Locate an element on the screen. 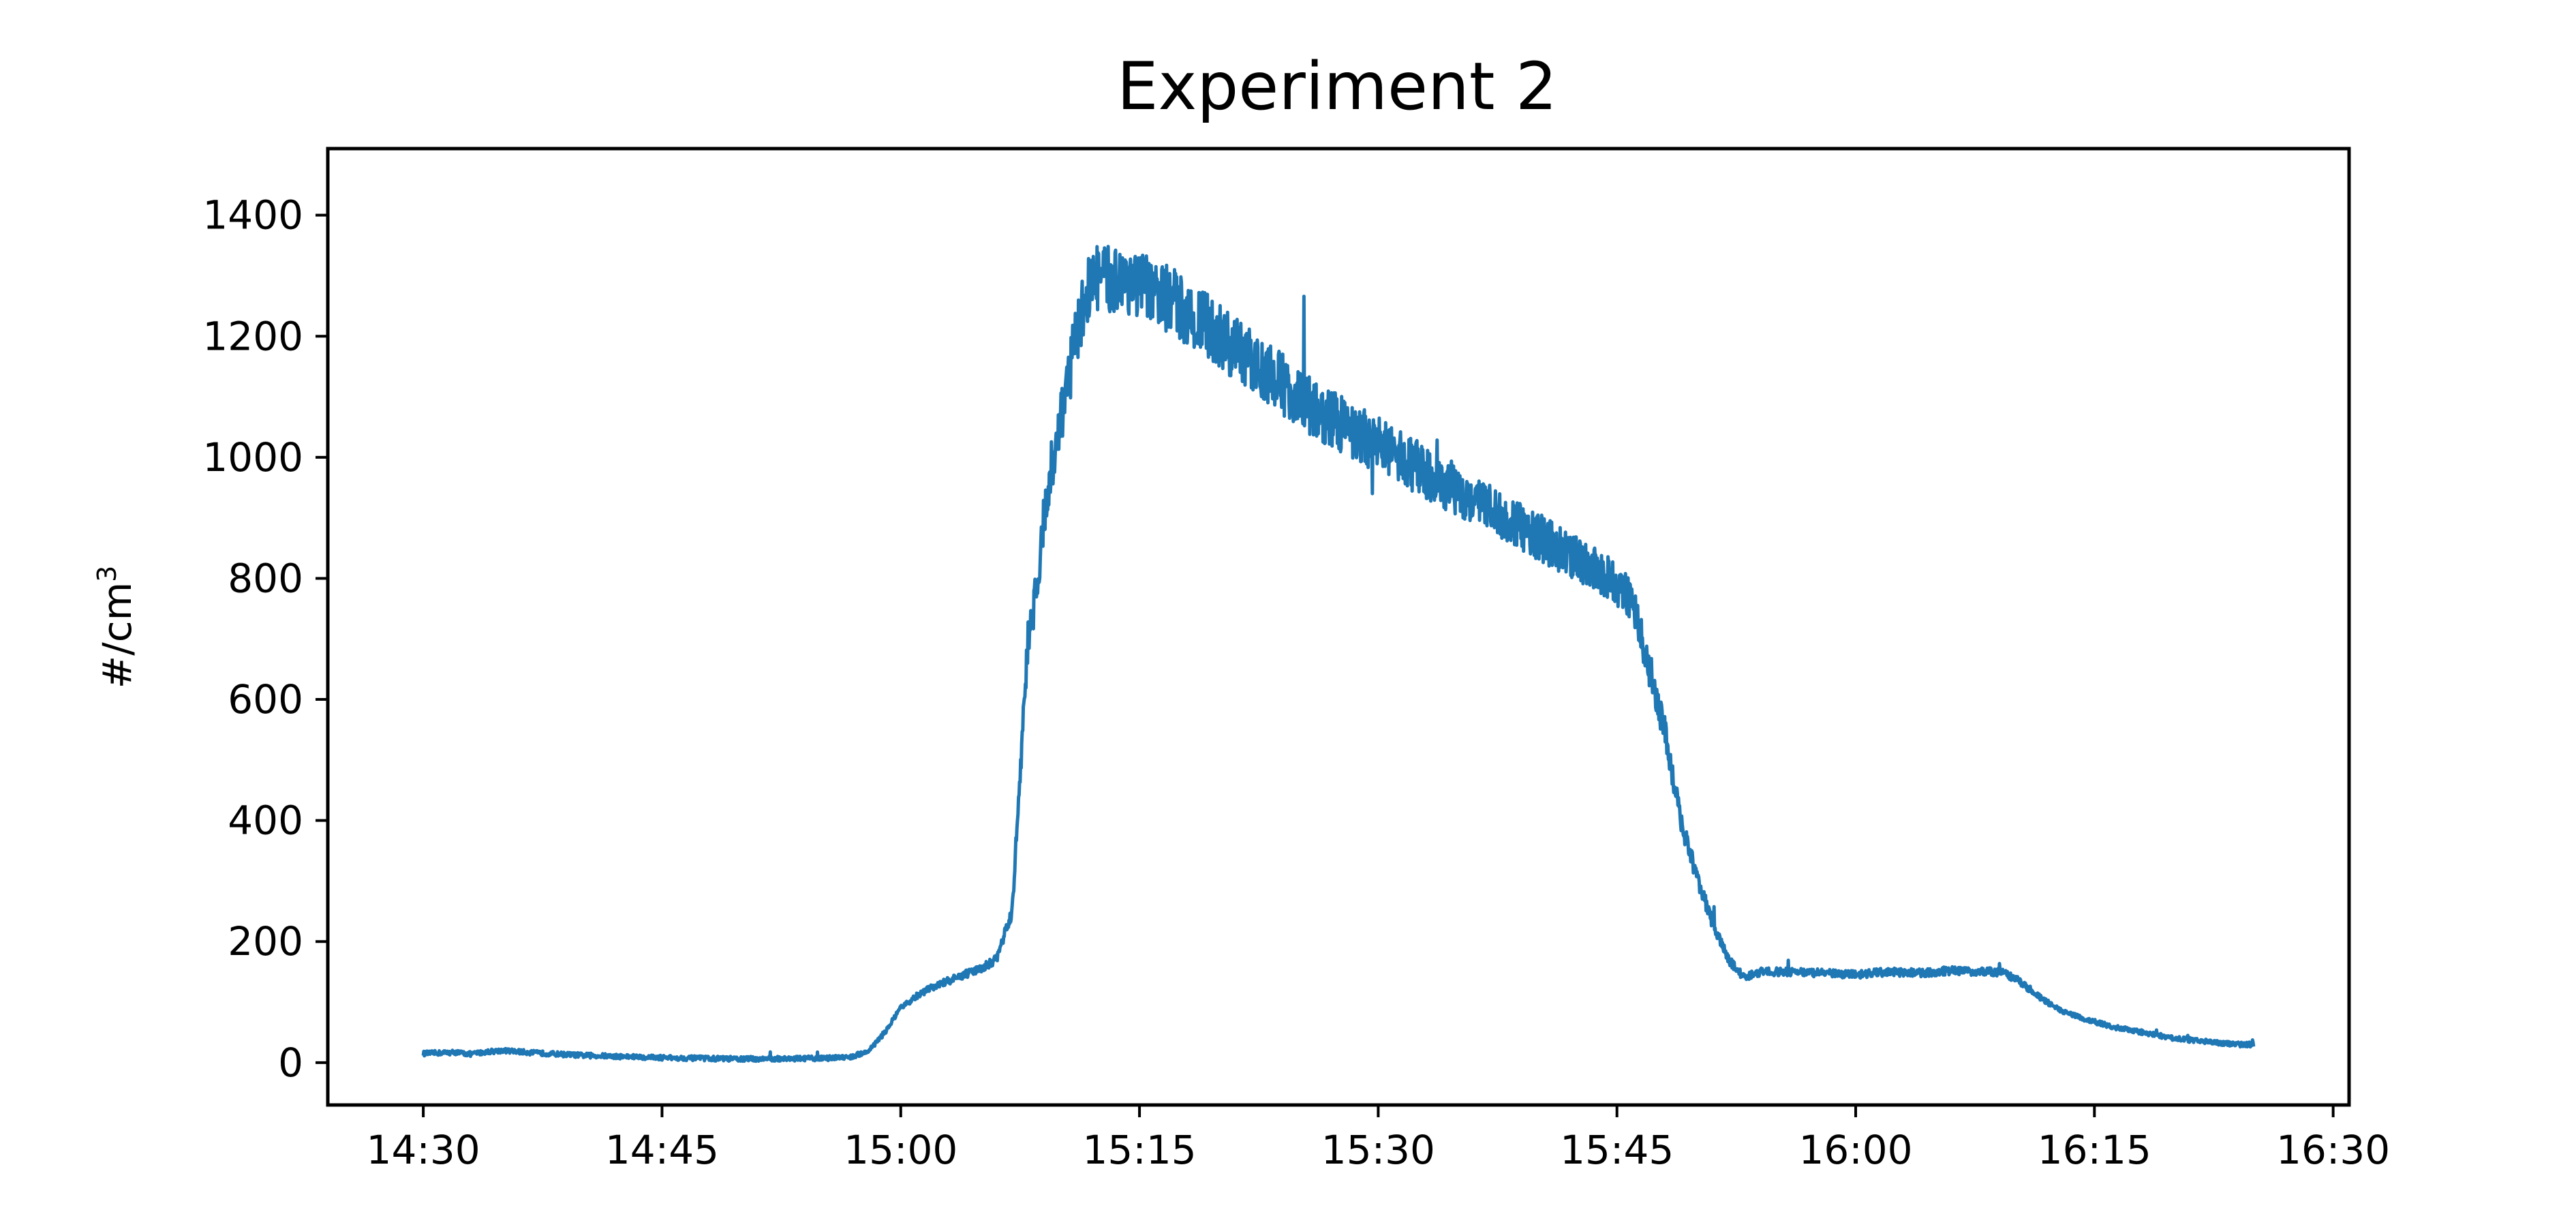 This screenshot has height=1227, width=2576. y-tick-label: 400 is located at coordinates (265, 821).